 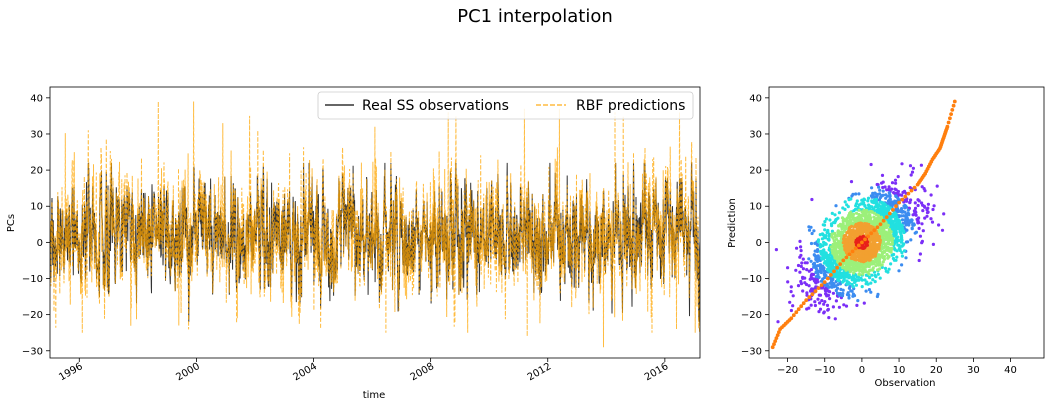 I want to click on scatter-xtick-label: −20, so click(x=787, y=370).